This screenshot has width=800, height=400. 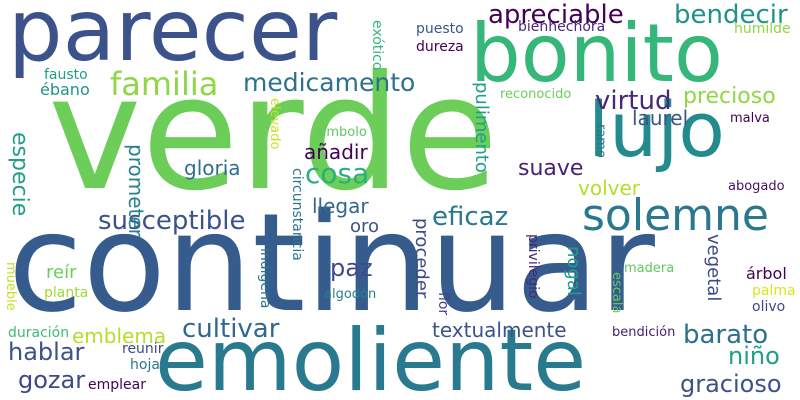 I want to click on cloud-word: gozar, so click(x=52, y=380).